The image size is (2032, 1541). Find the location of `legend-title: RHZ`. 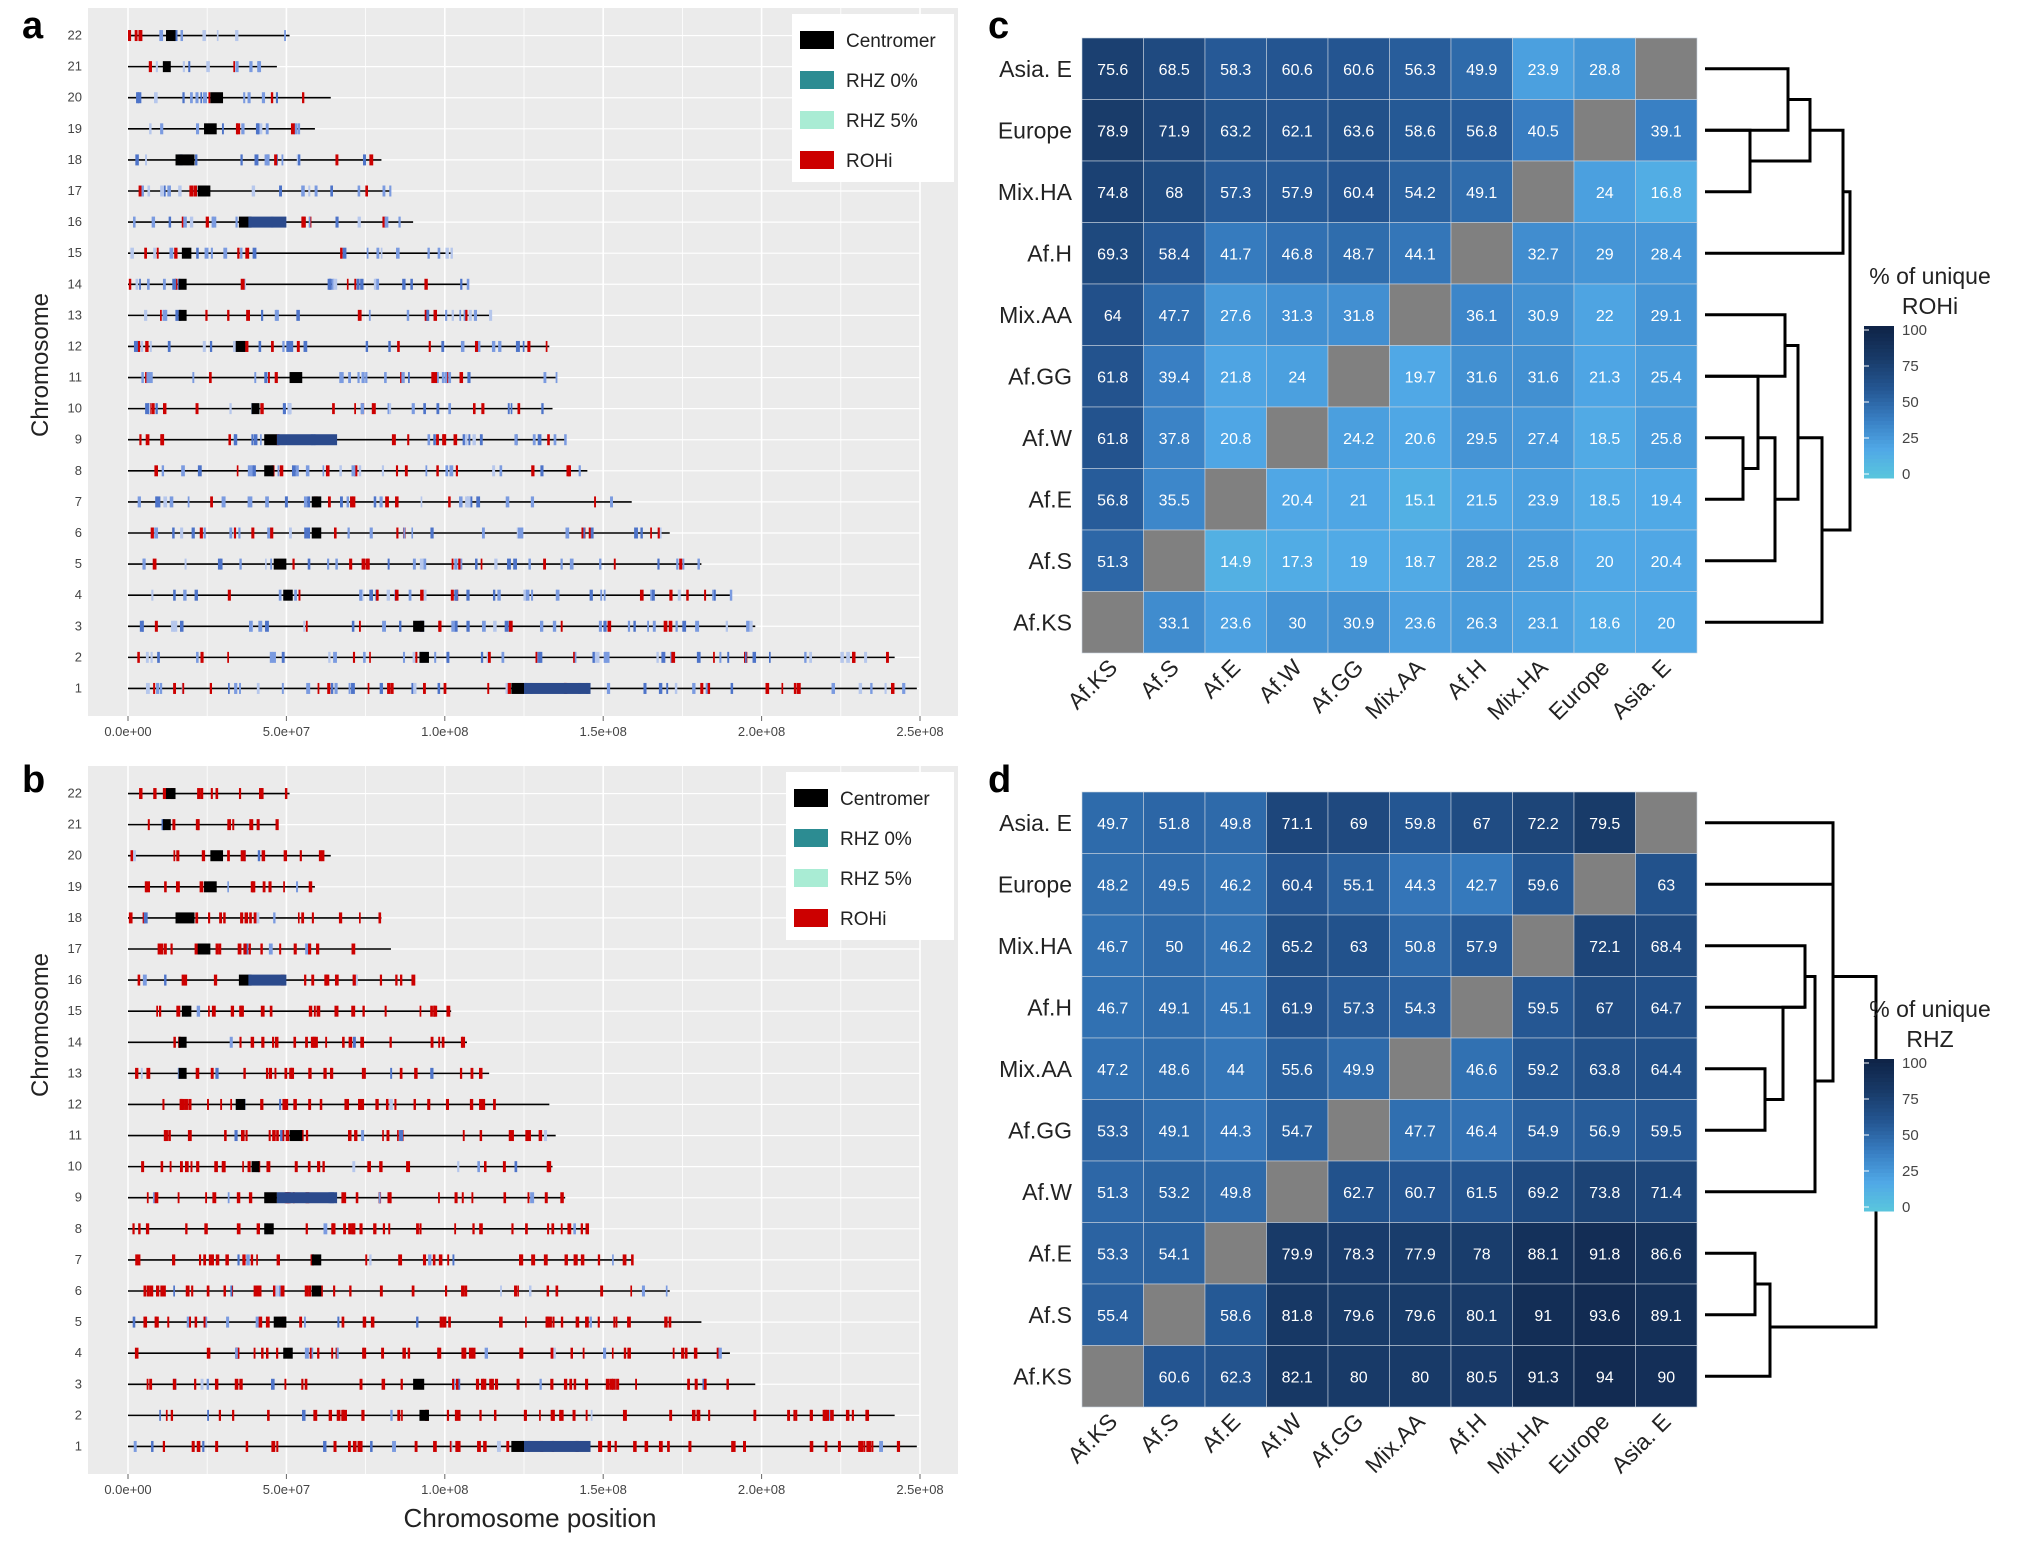

legend-title: RHZ is located at coordinates (1929, 1039).